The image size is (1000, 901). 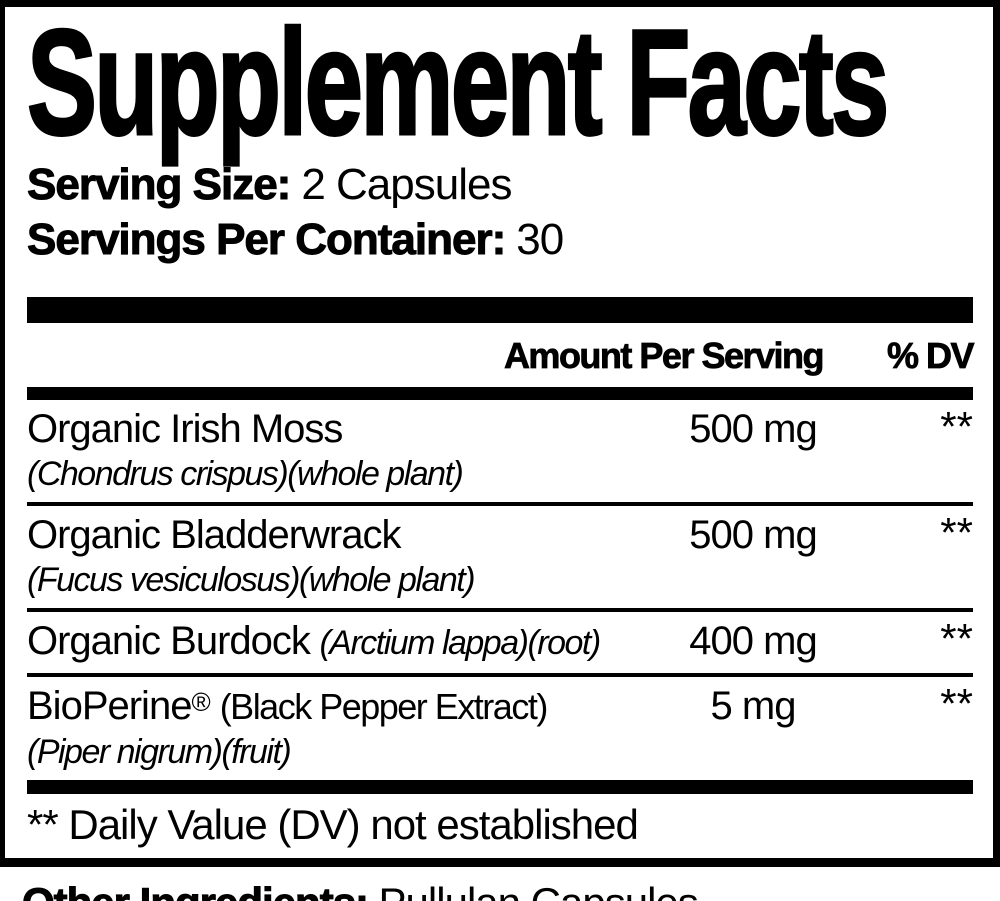 I want to click on row-main: Organic Bladderwrack 500 mg **, so click(x=500, y=533).